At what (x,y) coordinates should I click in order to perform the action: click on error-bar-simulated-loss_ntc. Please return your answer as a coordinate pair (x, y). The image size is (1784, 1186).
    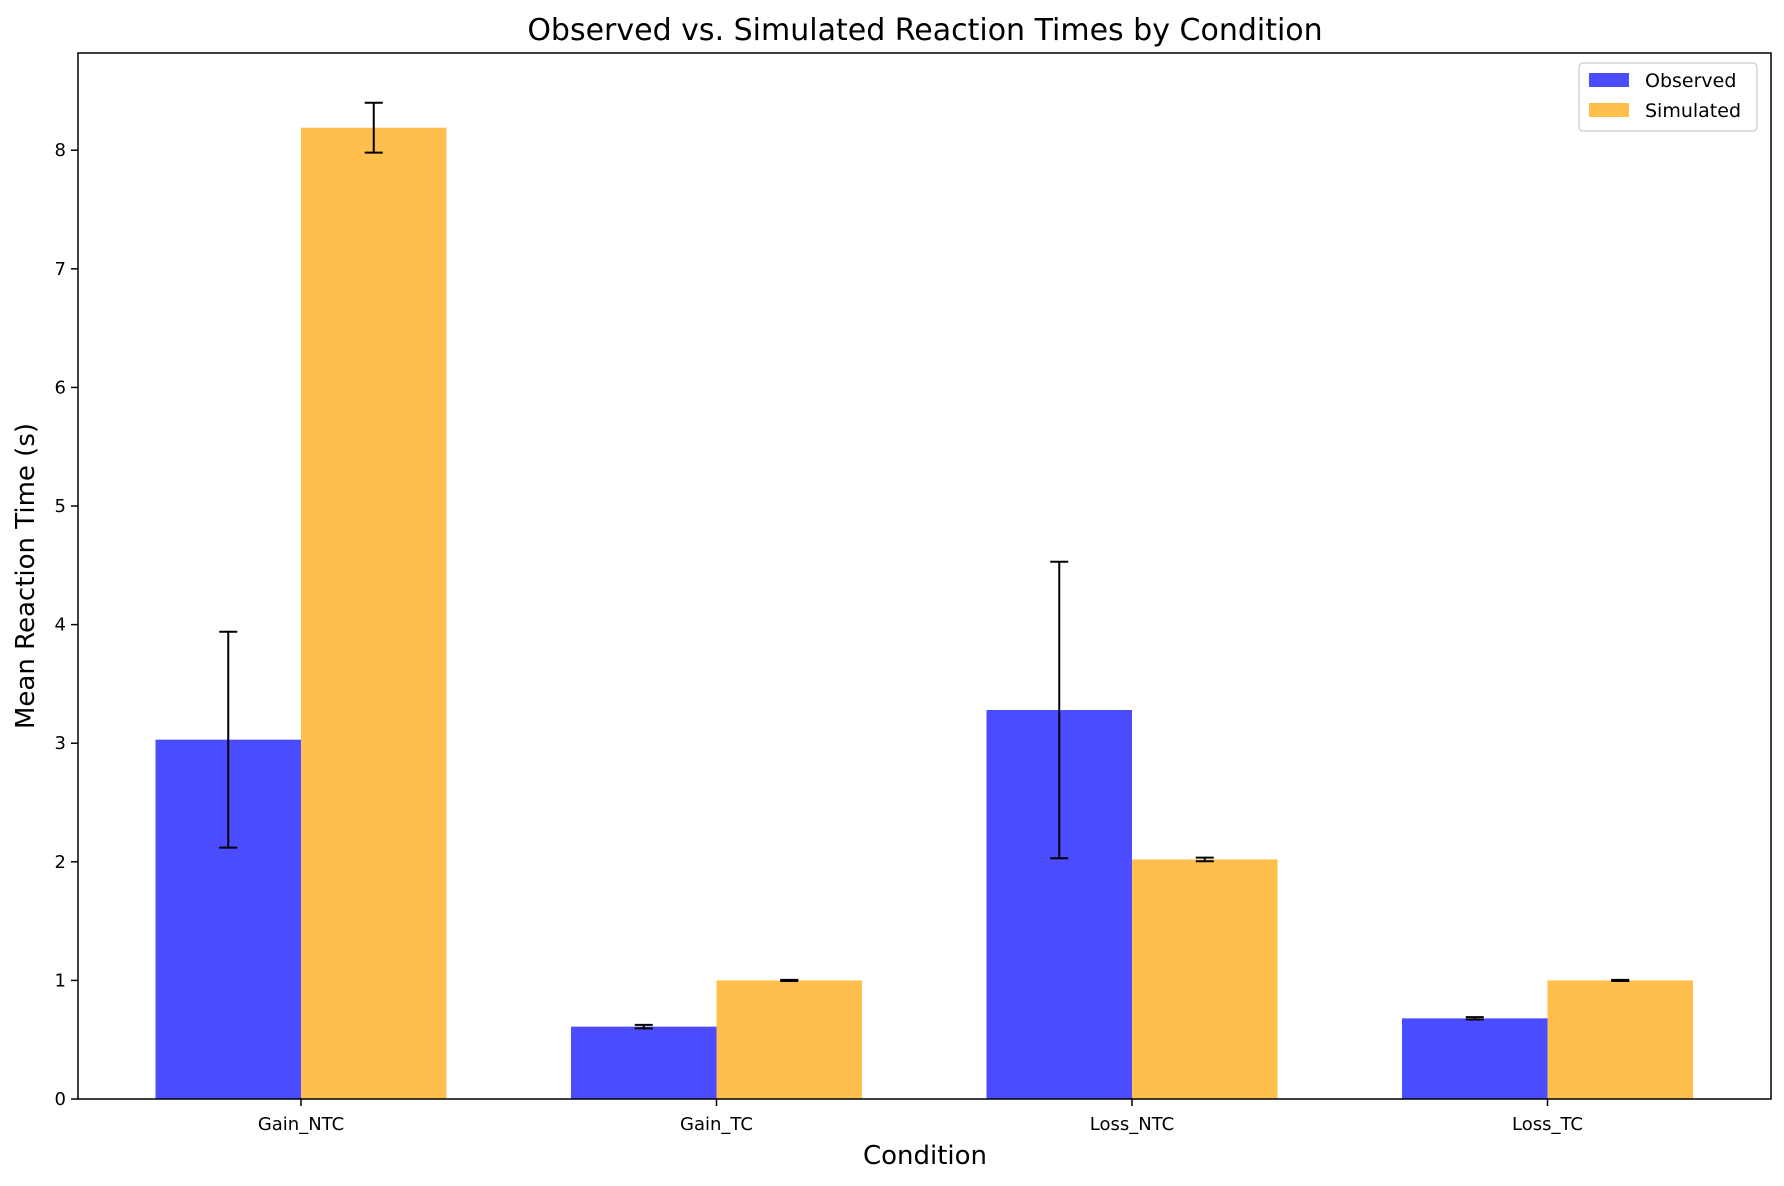
    Looking at the image, I should click on (1204, 859).